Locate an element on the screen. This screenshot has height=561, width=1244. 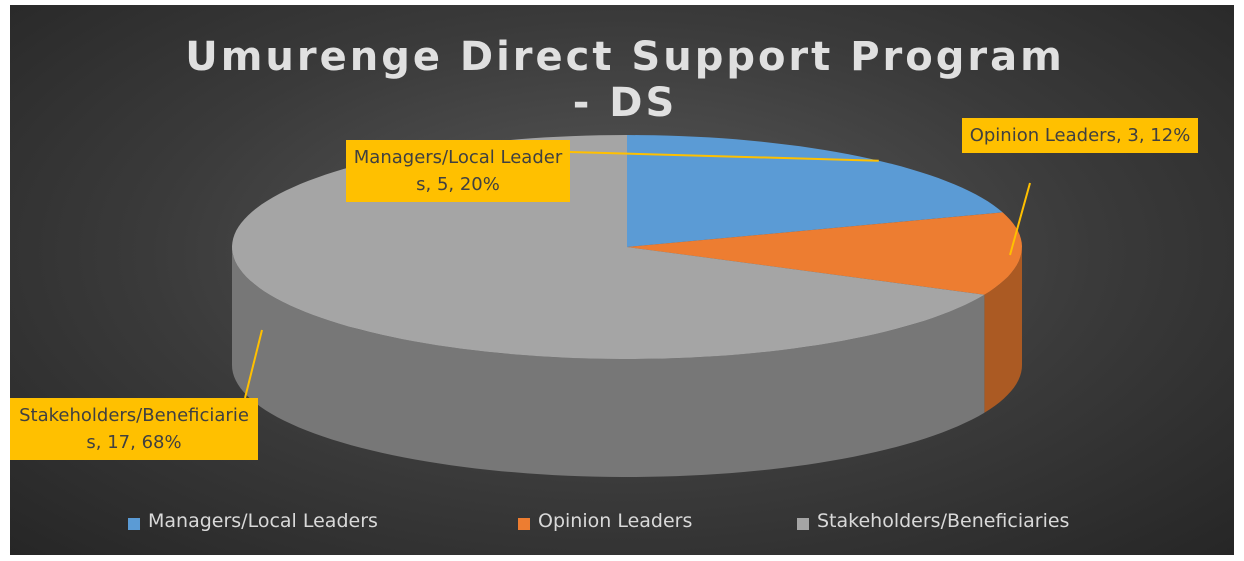
data-label: Managers/Local Leaders, 5, 20% is located at coordinates (458, 171).